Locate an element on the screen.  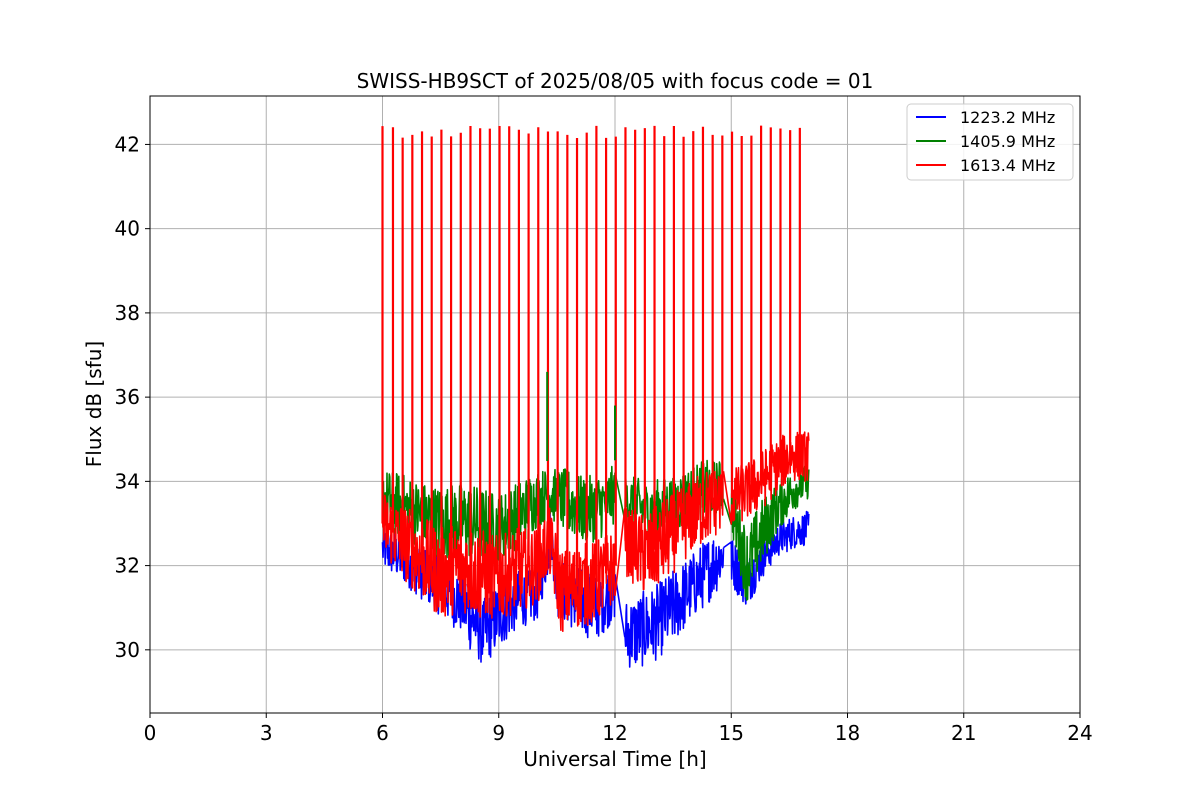
x-tick-label: 15 is located at coordinates (731, 733).